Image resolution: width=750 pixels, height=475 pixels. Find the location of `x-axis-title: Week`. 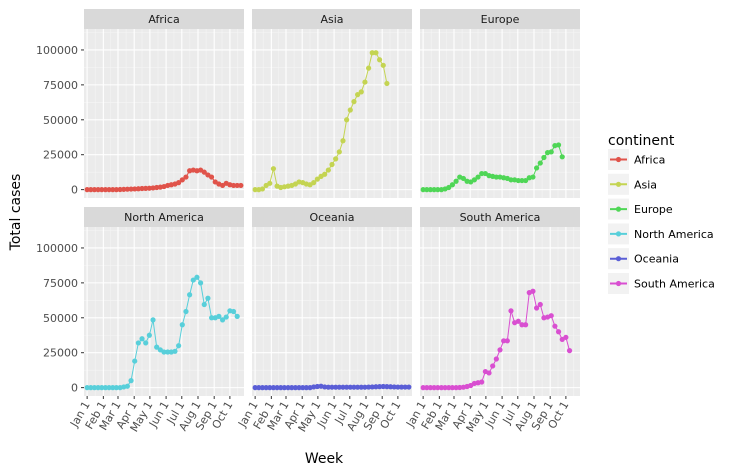

x-axis-title: Week is located at coordinates (324, 459).